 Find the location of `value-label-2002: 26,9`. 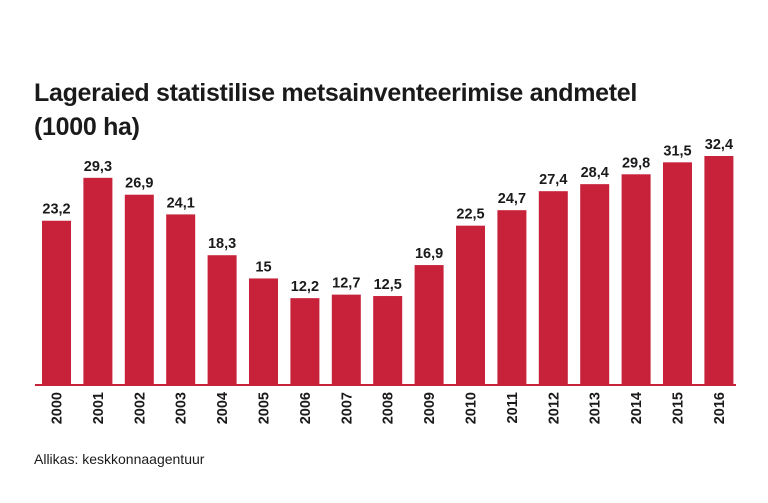

value-label-2002: 26,9 is located at coordinates (139, 184).